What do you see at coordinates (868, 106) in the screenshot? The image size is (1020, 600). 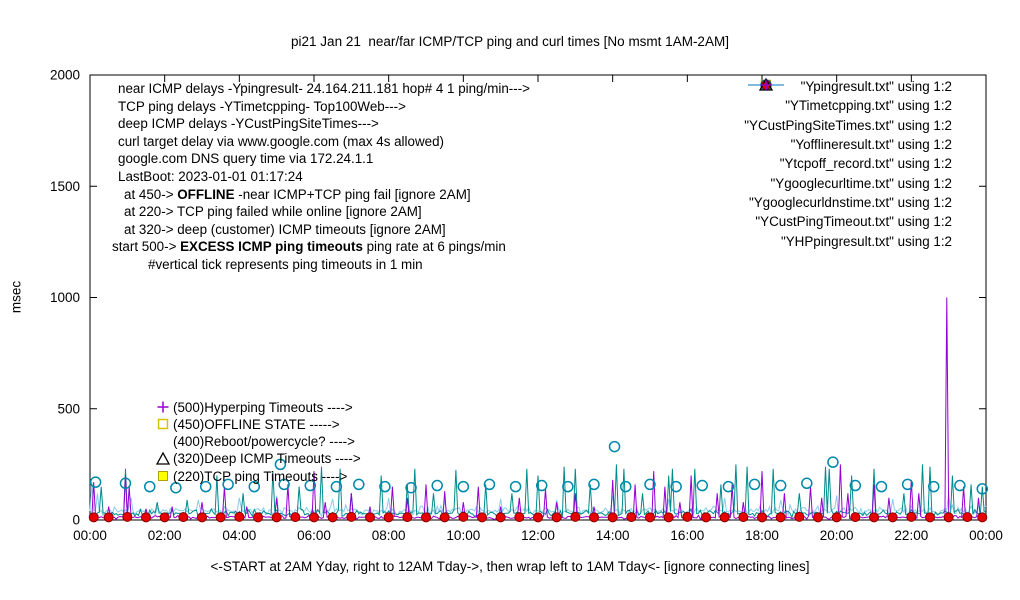 I see `legend-label: "YTimetcpping.txt" using 1:2` at bounding box center [868, 106].